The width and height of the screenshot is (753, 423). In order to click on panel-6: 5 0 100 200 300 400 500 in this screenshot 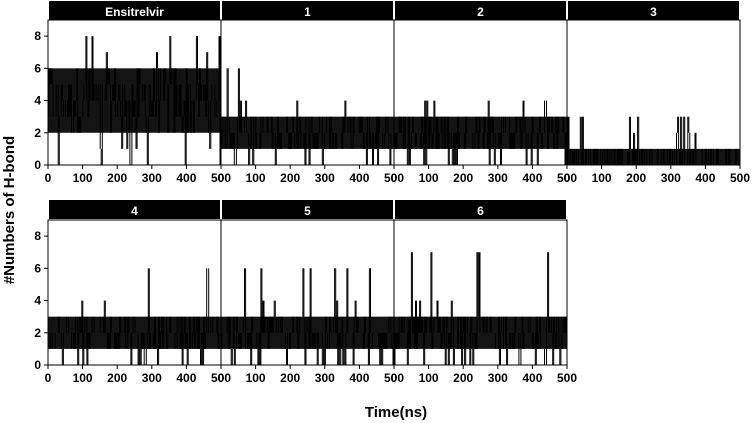, I will do `click(311, 292)`.